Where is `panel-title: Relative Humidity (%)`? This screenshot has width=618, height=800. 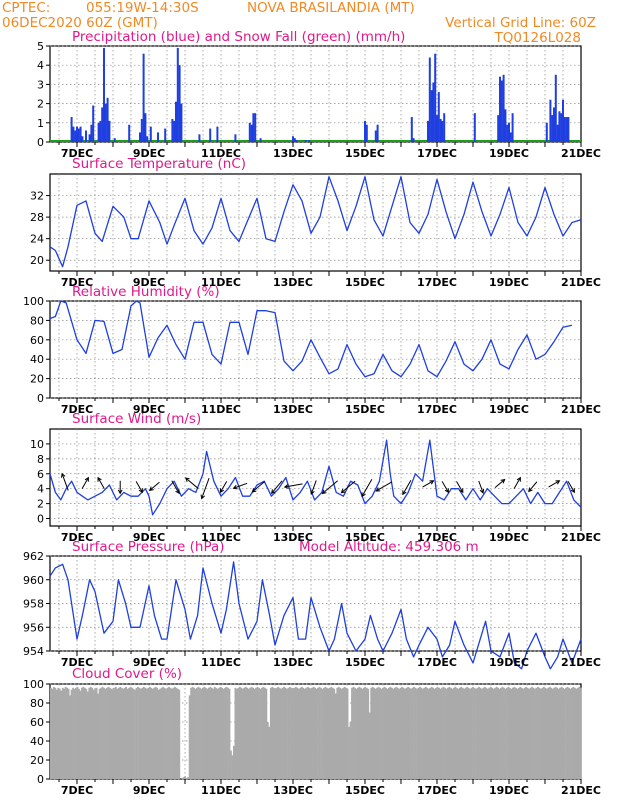
panel-title: Relative Humidity (%) is located at coordinates (146, 292).